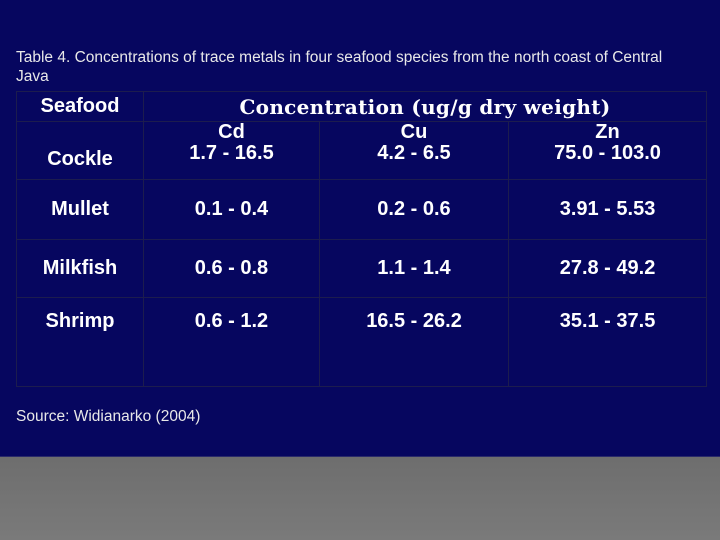 The height and width of the screenshot is (540, 720). What do you see at coordinates (231, 268) in the screenshot?
I see `table-cell: 0.6 - 0.8` at bounding box center [231, 268].